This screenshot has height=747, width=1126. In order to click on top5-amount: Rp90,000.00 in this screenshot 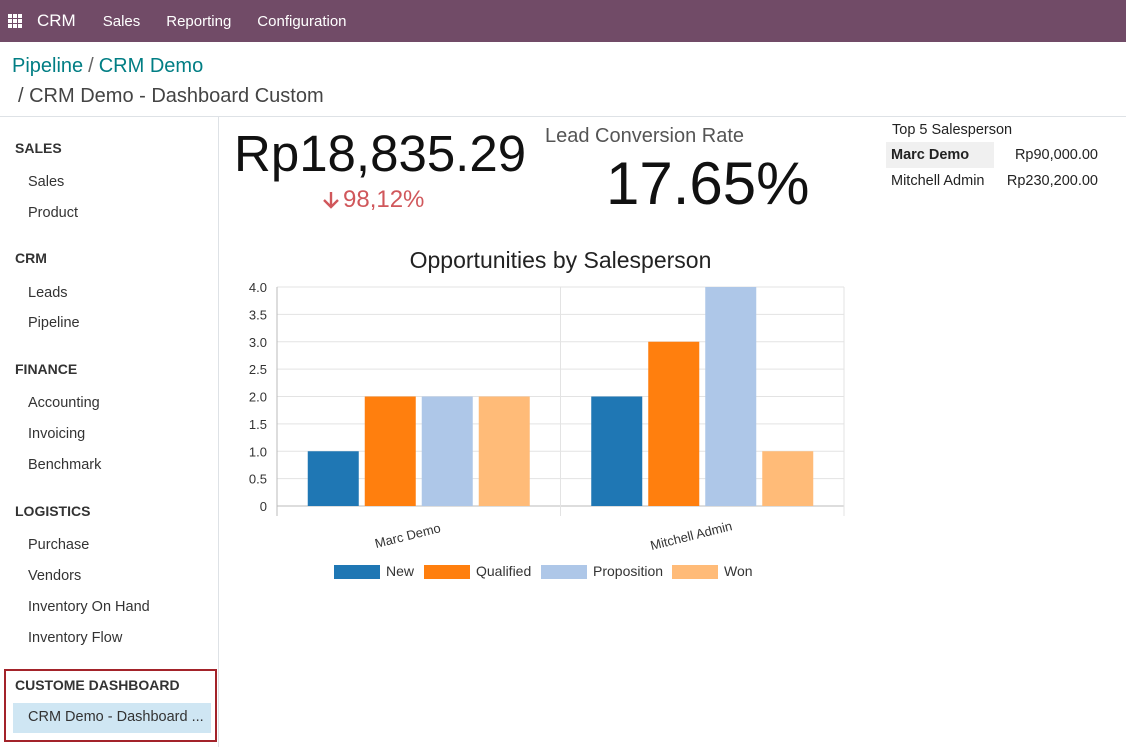, I will do `click(1056, 155)`.